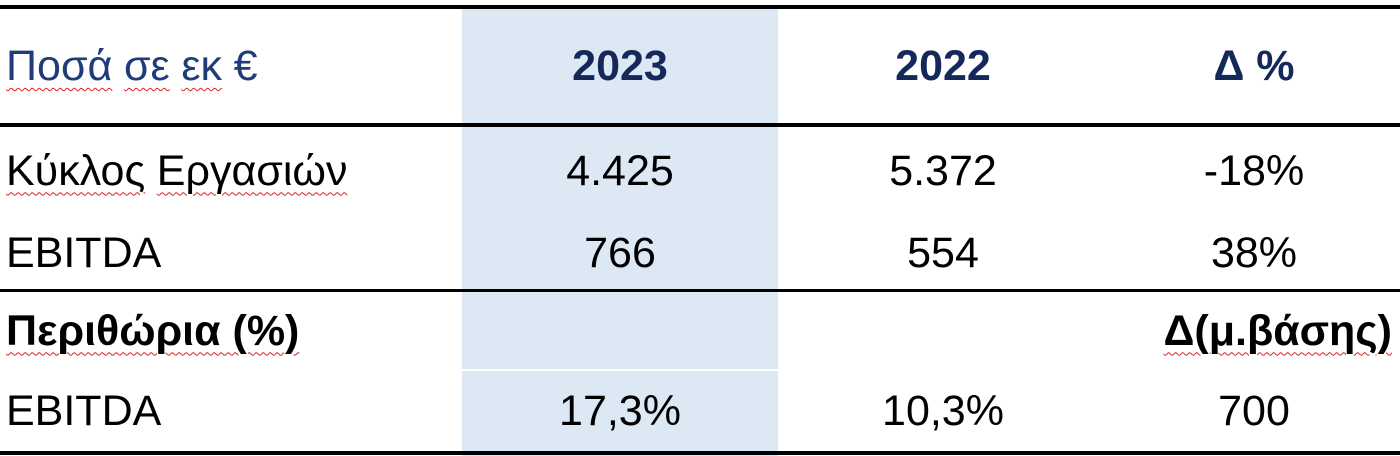 The height and width of the screenshot is (456, 1400). Describe the element at coordinates (252, 170) in the screenshot. I see `row-label-word: Εργασιών` at that location.